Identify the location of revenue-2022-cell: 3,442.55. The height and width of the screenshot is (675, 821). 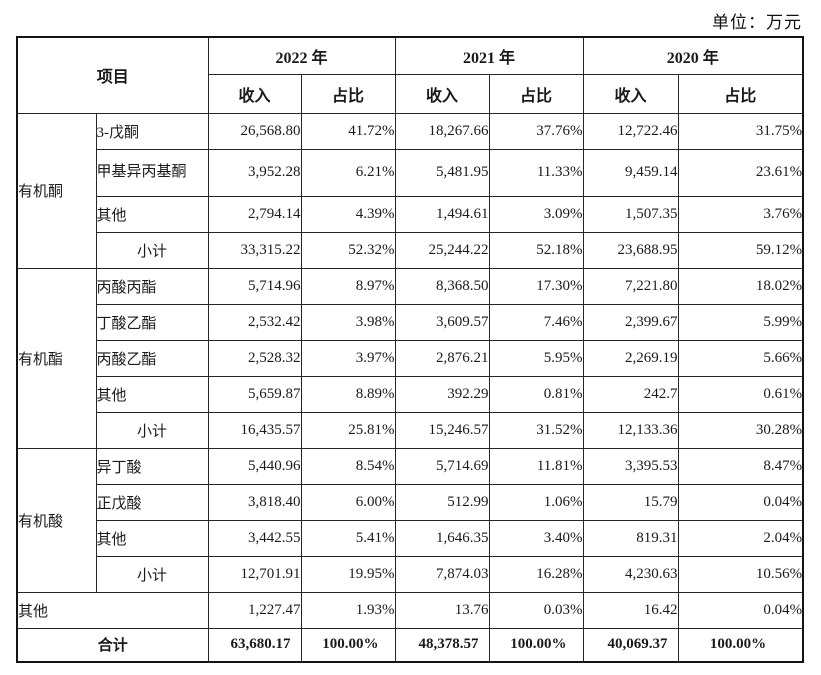
(254, 538).